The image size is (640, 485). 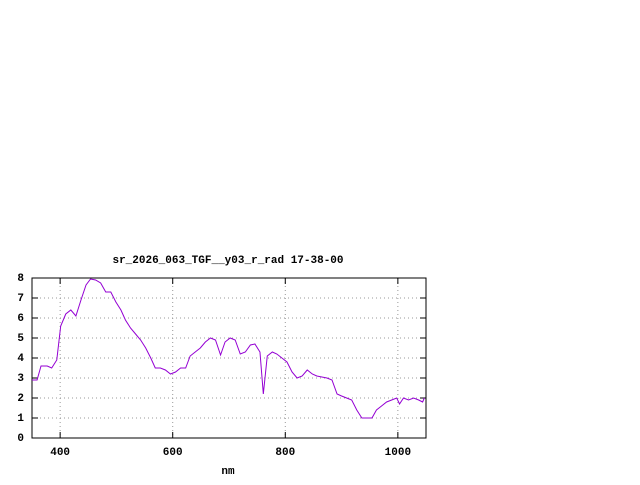 I want to click on chart-title: sr_2026_063_TGF__y03_r_rad 17-38-00, so click(x=227, y=261).